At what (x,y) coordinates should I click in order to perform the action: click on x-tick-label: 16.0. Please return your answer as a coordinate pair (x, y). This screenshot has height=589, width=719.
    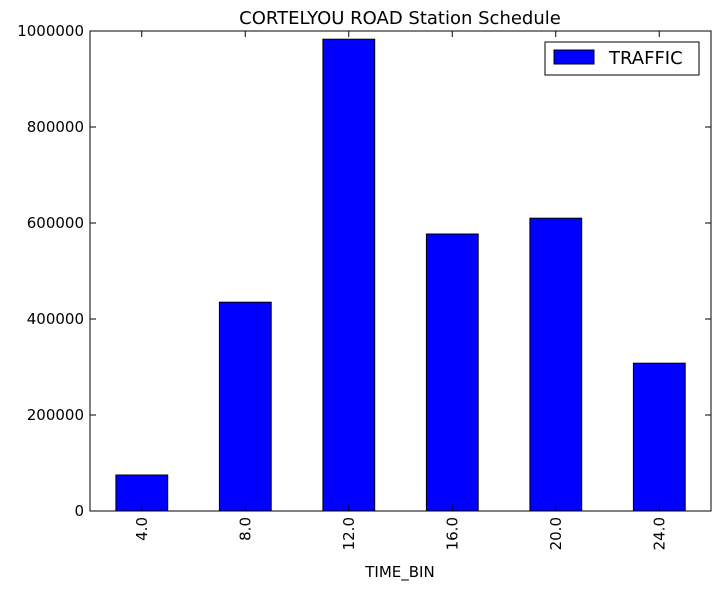
    Looking at the image, I should click on (452, 533).